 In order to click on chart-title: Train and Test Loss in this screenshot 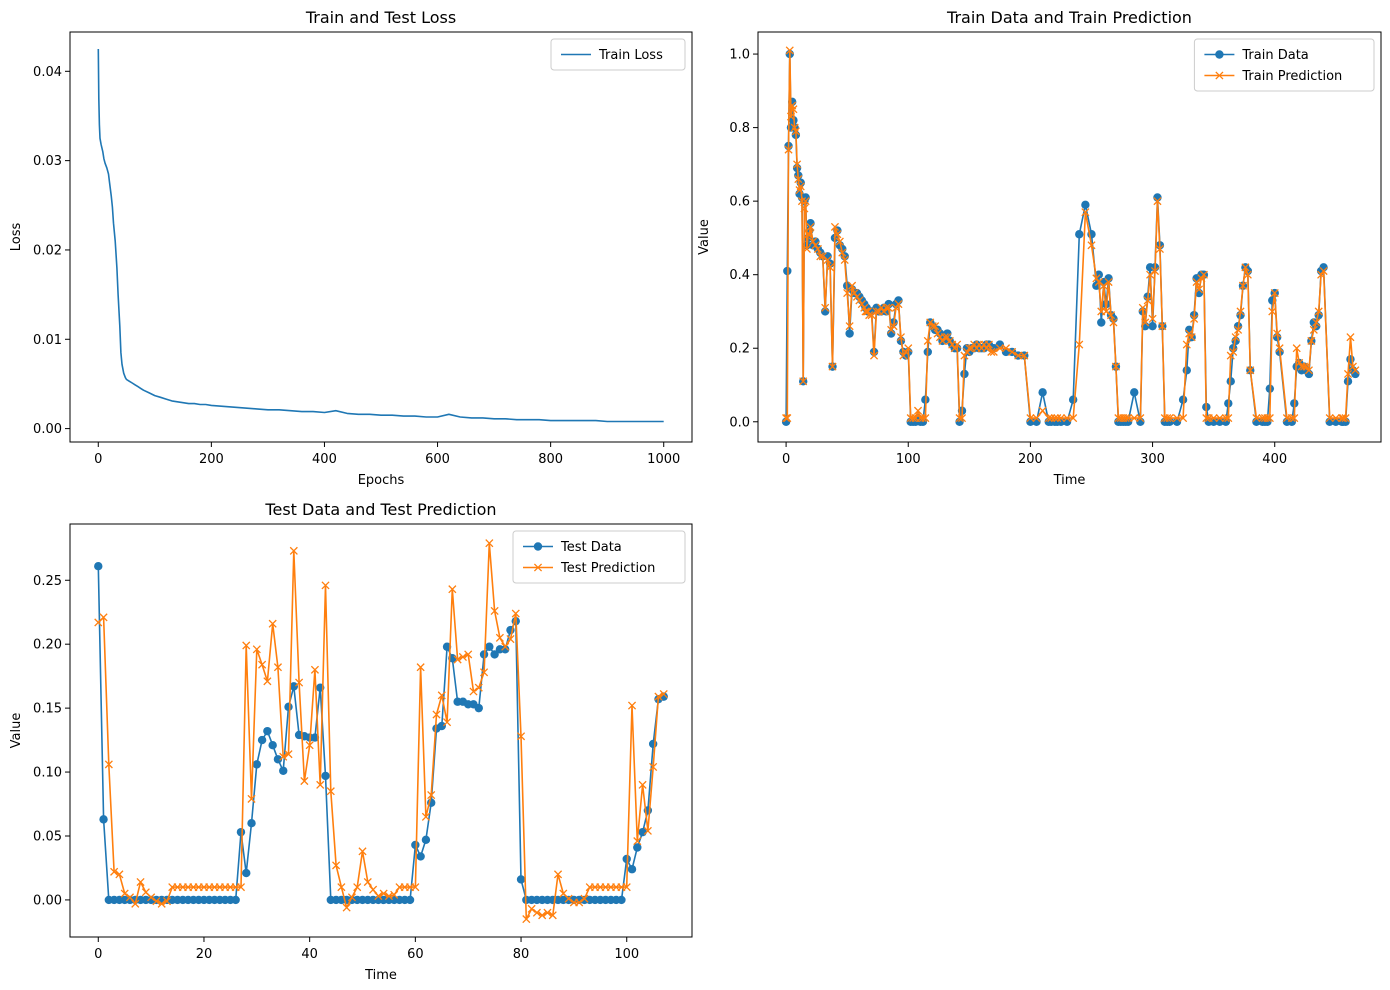, I will do `click(380, 17)`.